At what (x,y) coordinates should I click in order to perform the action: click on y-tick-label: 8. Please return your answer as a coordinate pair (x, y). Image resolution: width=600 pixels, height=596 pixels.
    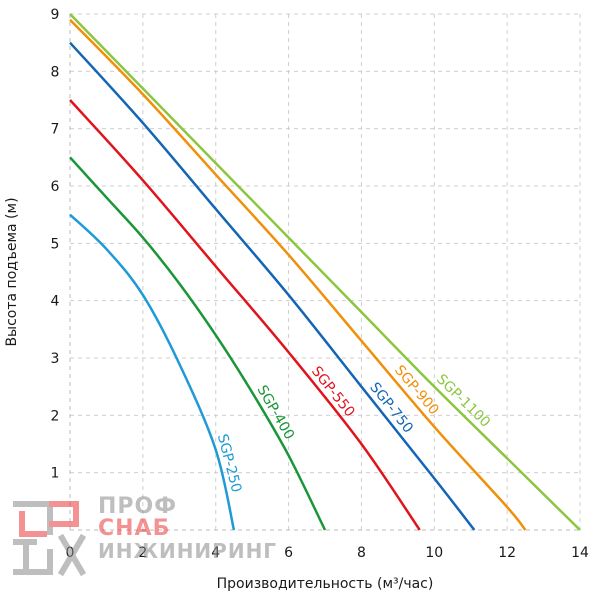
    Looking at the image, I should click on (55, 72).